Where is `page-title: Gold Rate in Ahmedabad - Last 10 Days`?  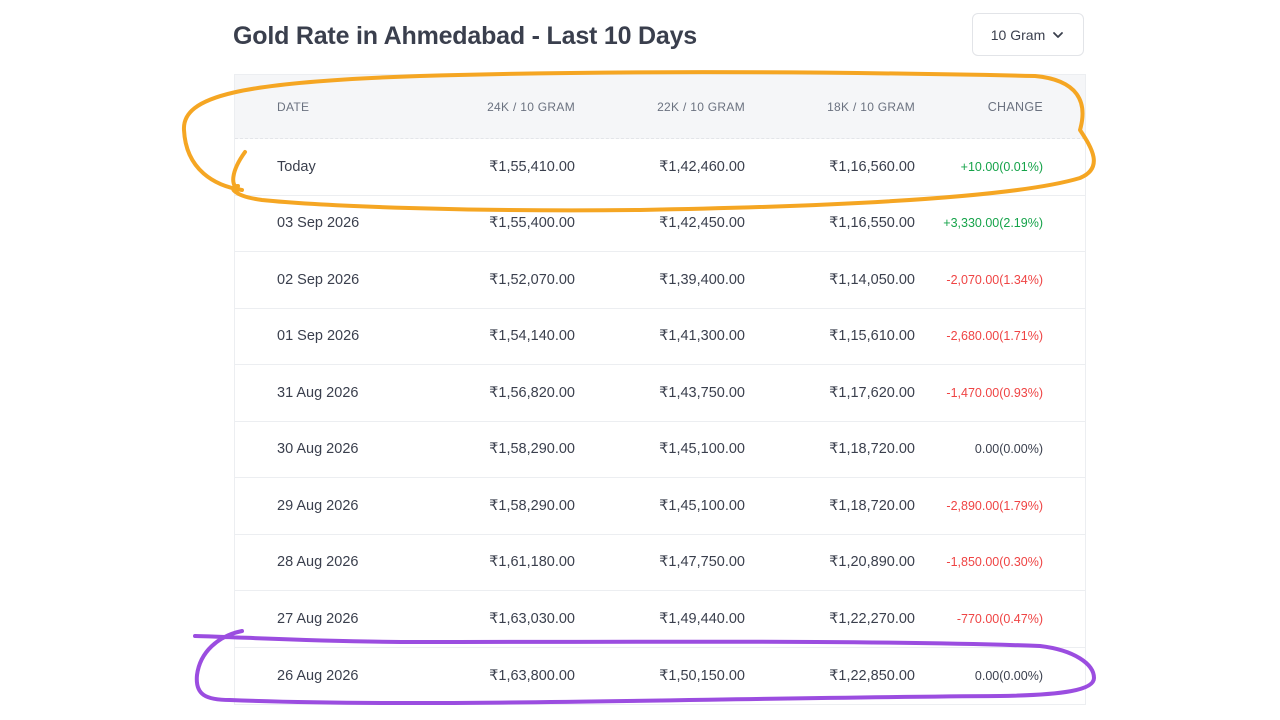 page-title: Gold Rate in Ahmedabad - Last 10 Days is located at coordinates (465, 36).